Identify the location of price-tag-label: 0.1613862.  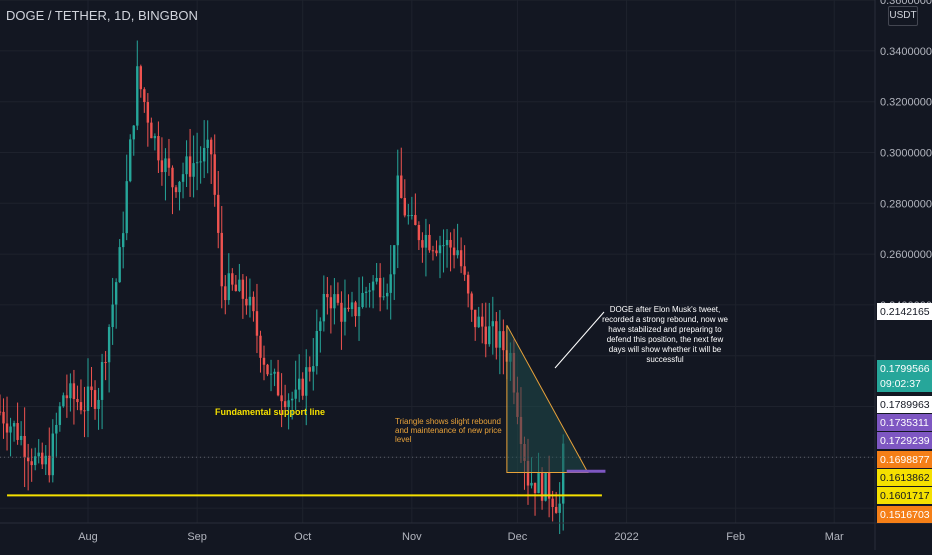
(905, 478).